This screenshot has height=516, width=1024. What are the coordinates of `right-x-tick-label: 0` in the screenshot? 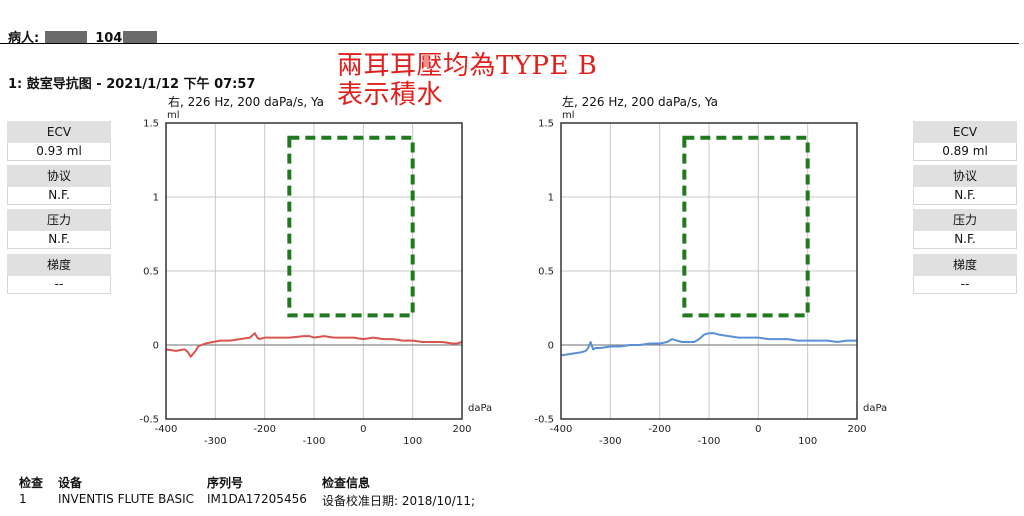 It's located at (363, 429).